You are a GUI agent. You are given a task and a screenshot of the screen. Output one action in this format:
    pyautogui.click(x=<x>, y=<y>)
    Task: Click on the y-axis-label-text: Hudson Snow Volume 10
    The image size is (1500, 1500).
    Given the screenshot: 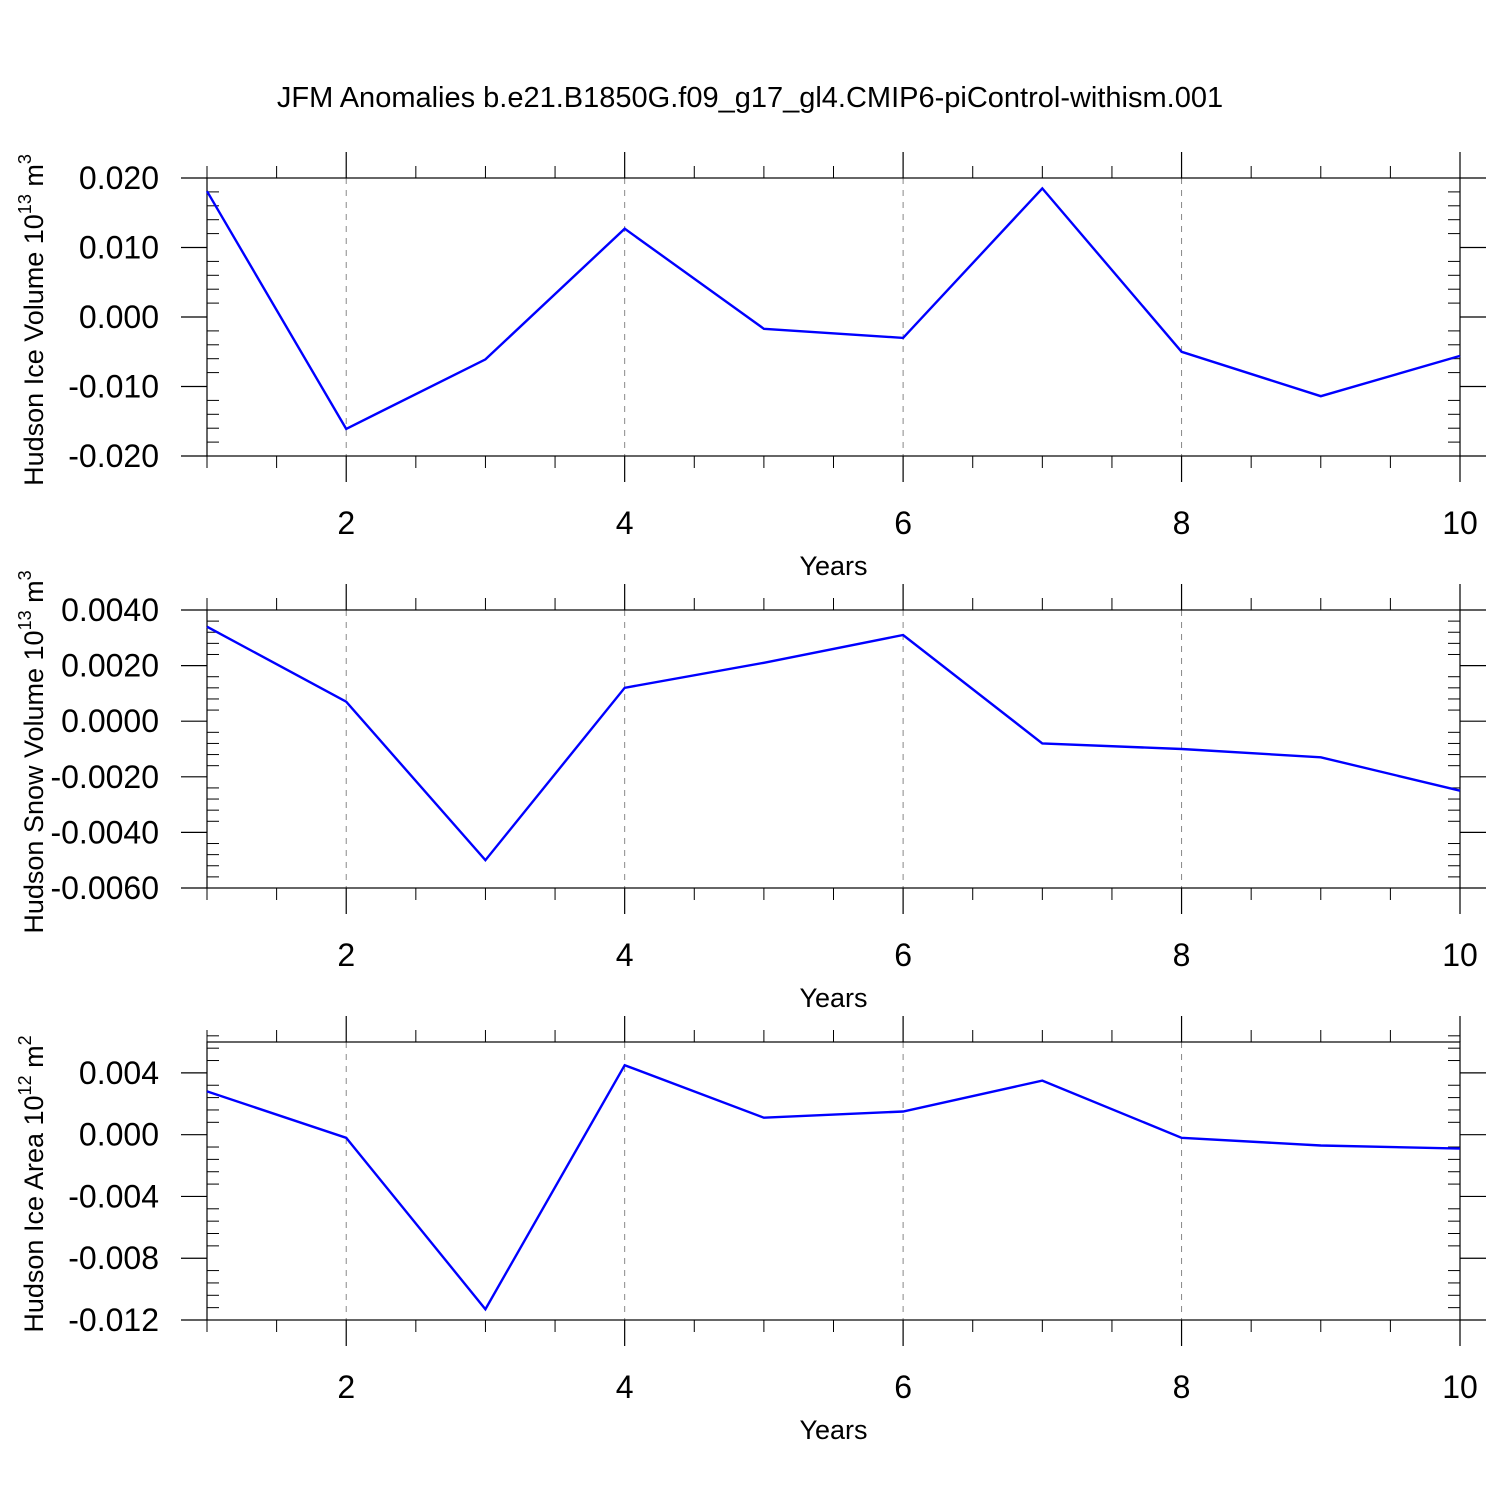 What is the action you would take?
    pyautogui.click(x=34, y=781)
    